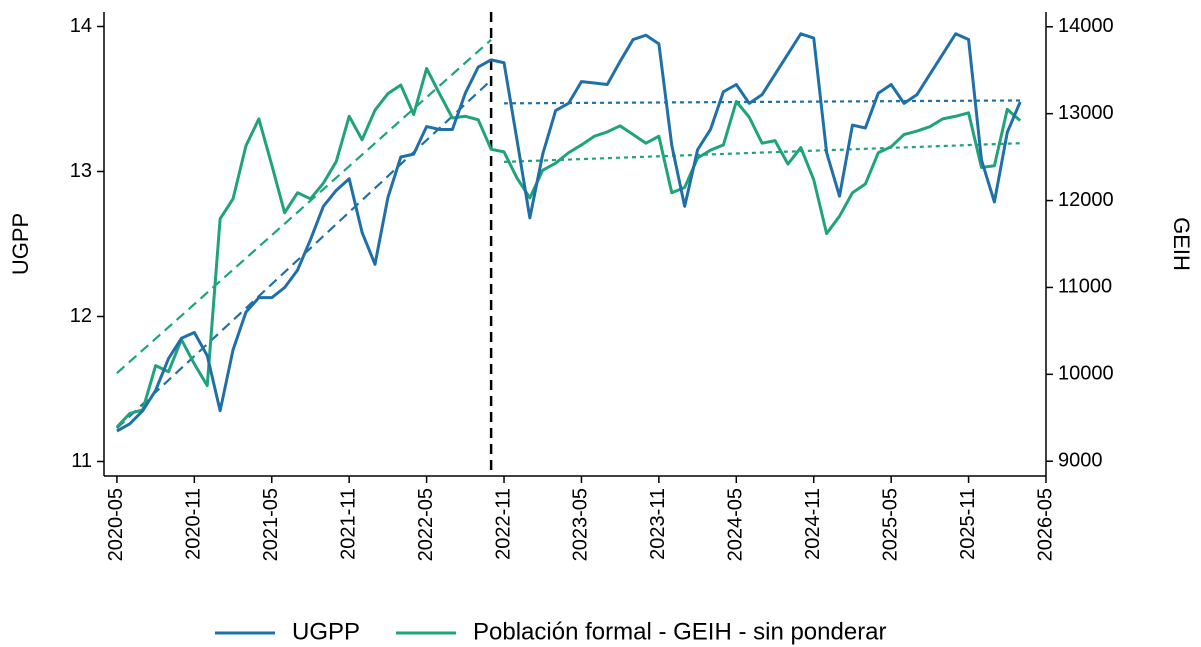  Describe the element at coordinates (81, 171) in the screenshot. I see `y-tick-label: 13` at that location.